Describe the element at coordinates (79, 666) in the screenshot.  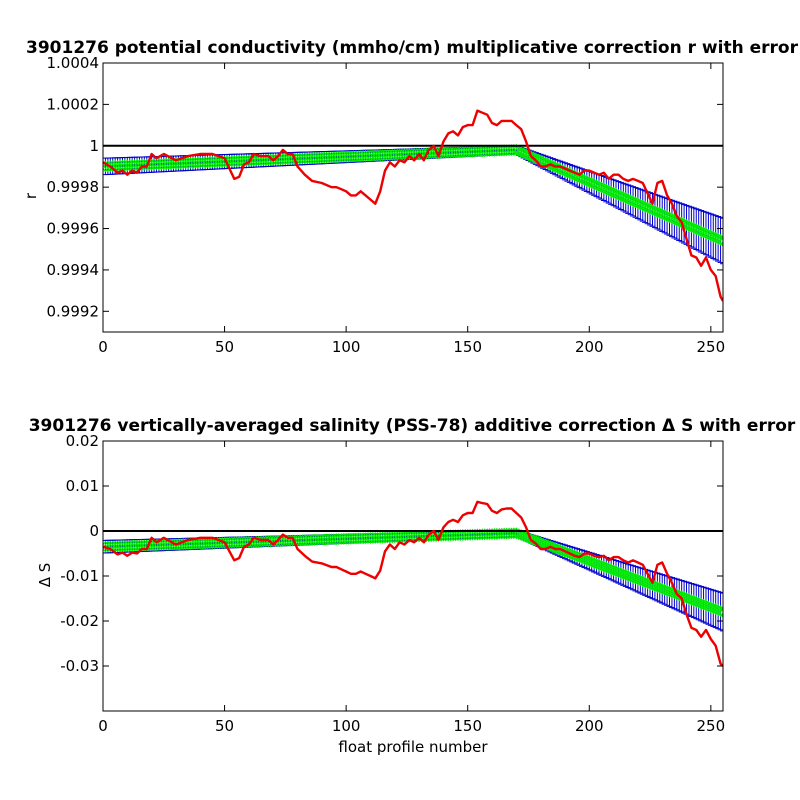
I see `y-tick-label: -0.03` at that location.